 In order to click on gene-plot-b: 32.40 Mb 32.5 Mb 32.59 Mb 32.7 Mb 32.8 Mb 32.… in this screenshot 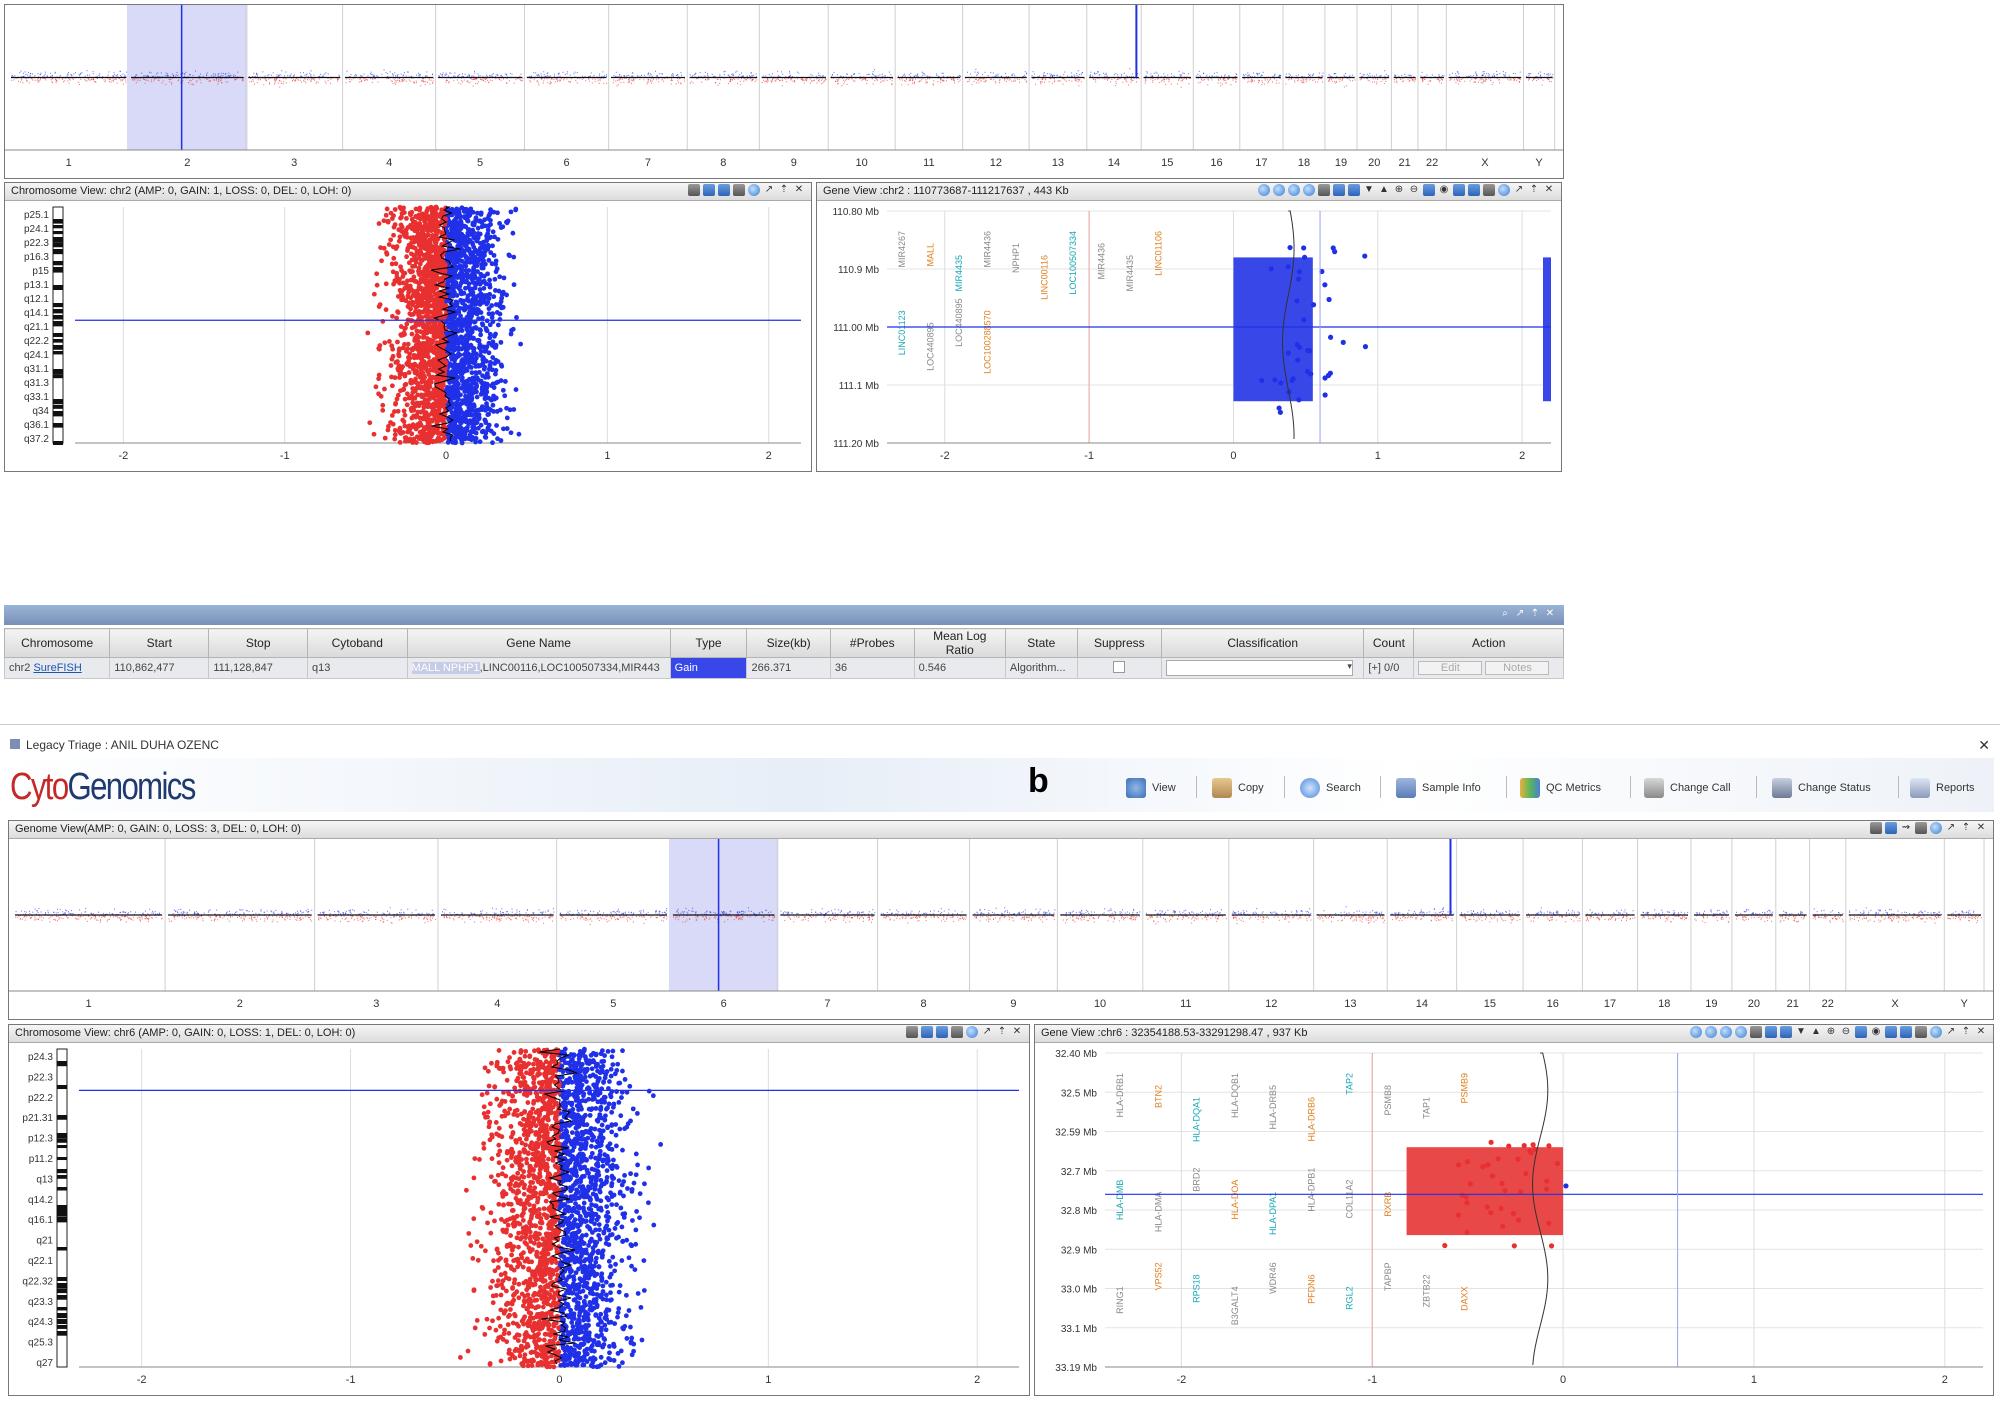, I will do `click(1514, 1219)`.